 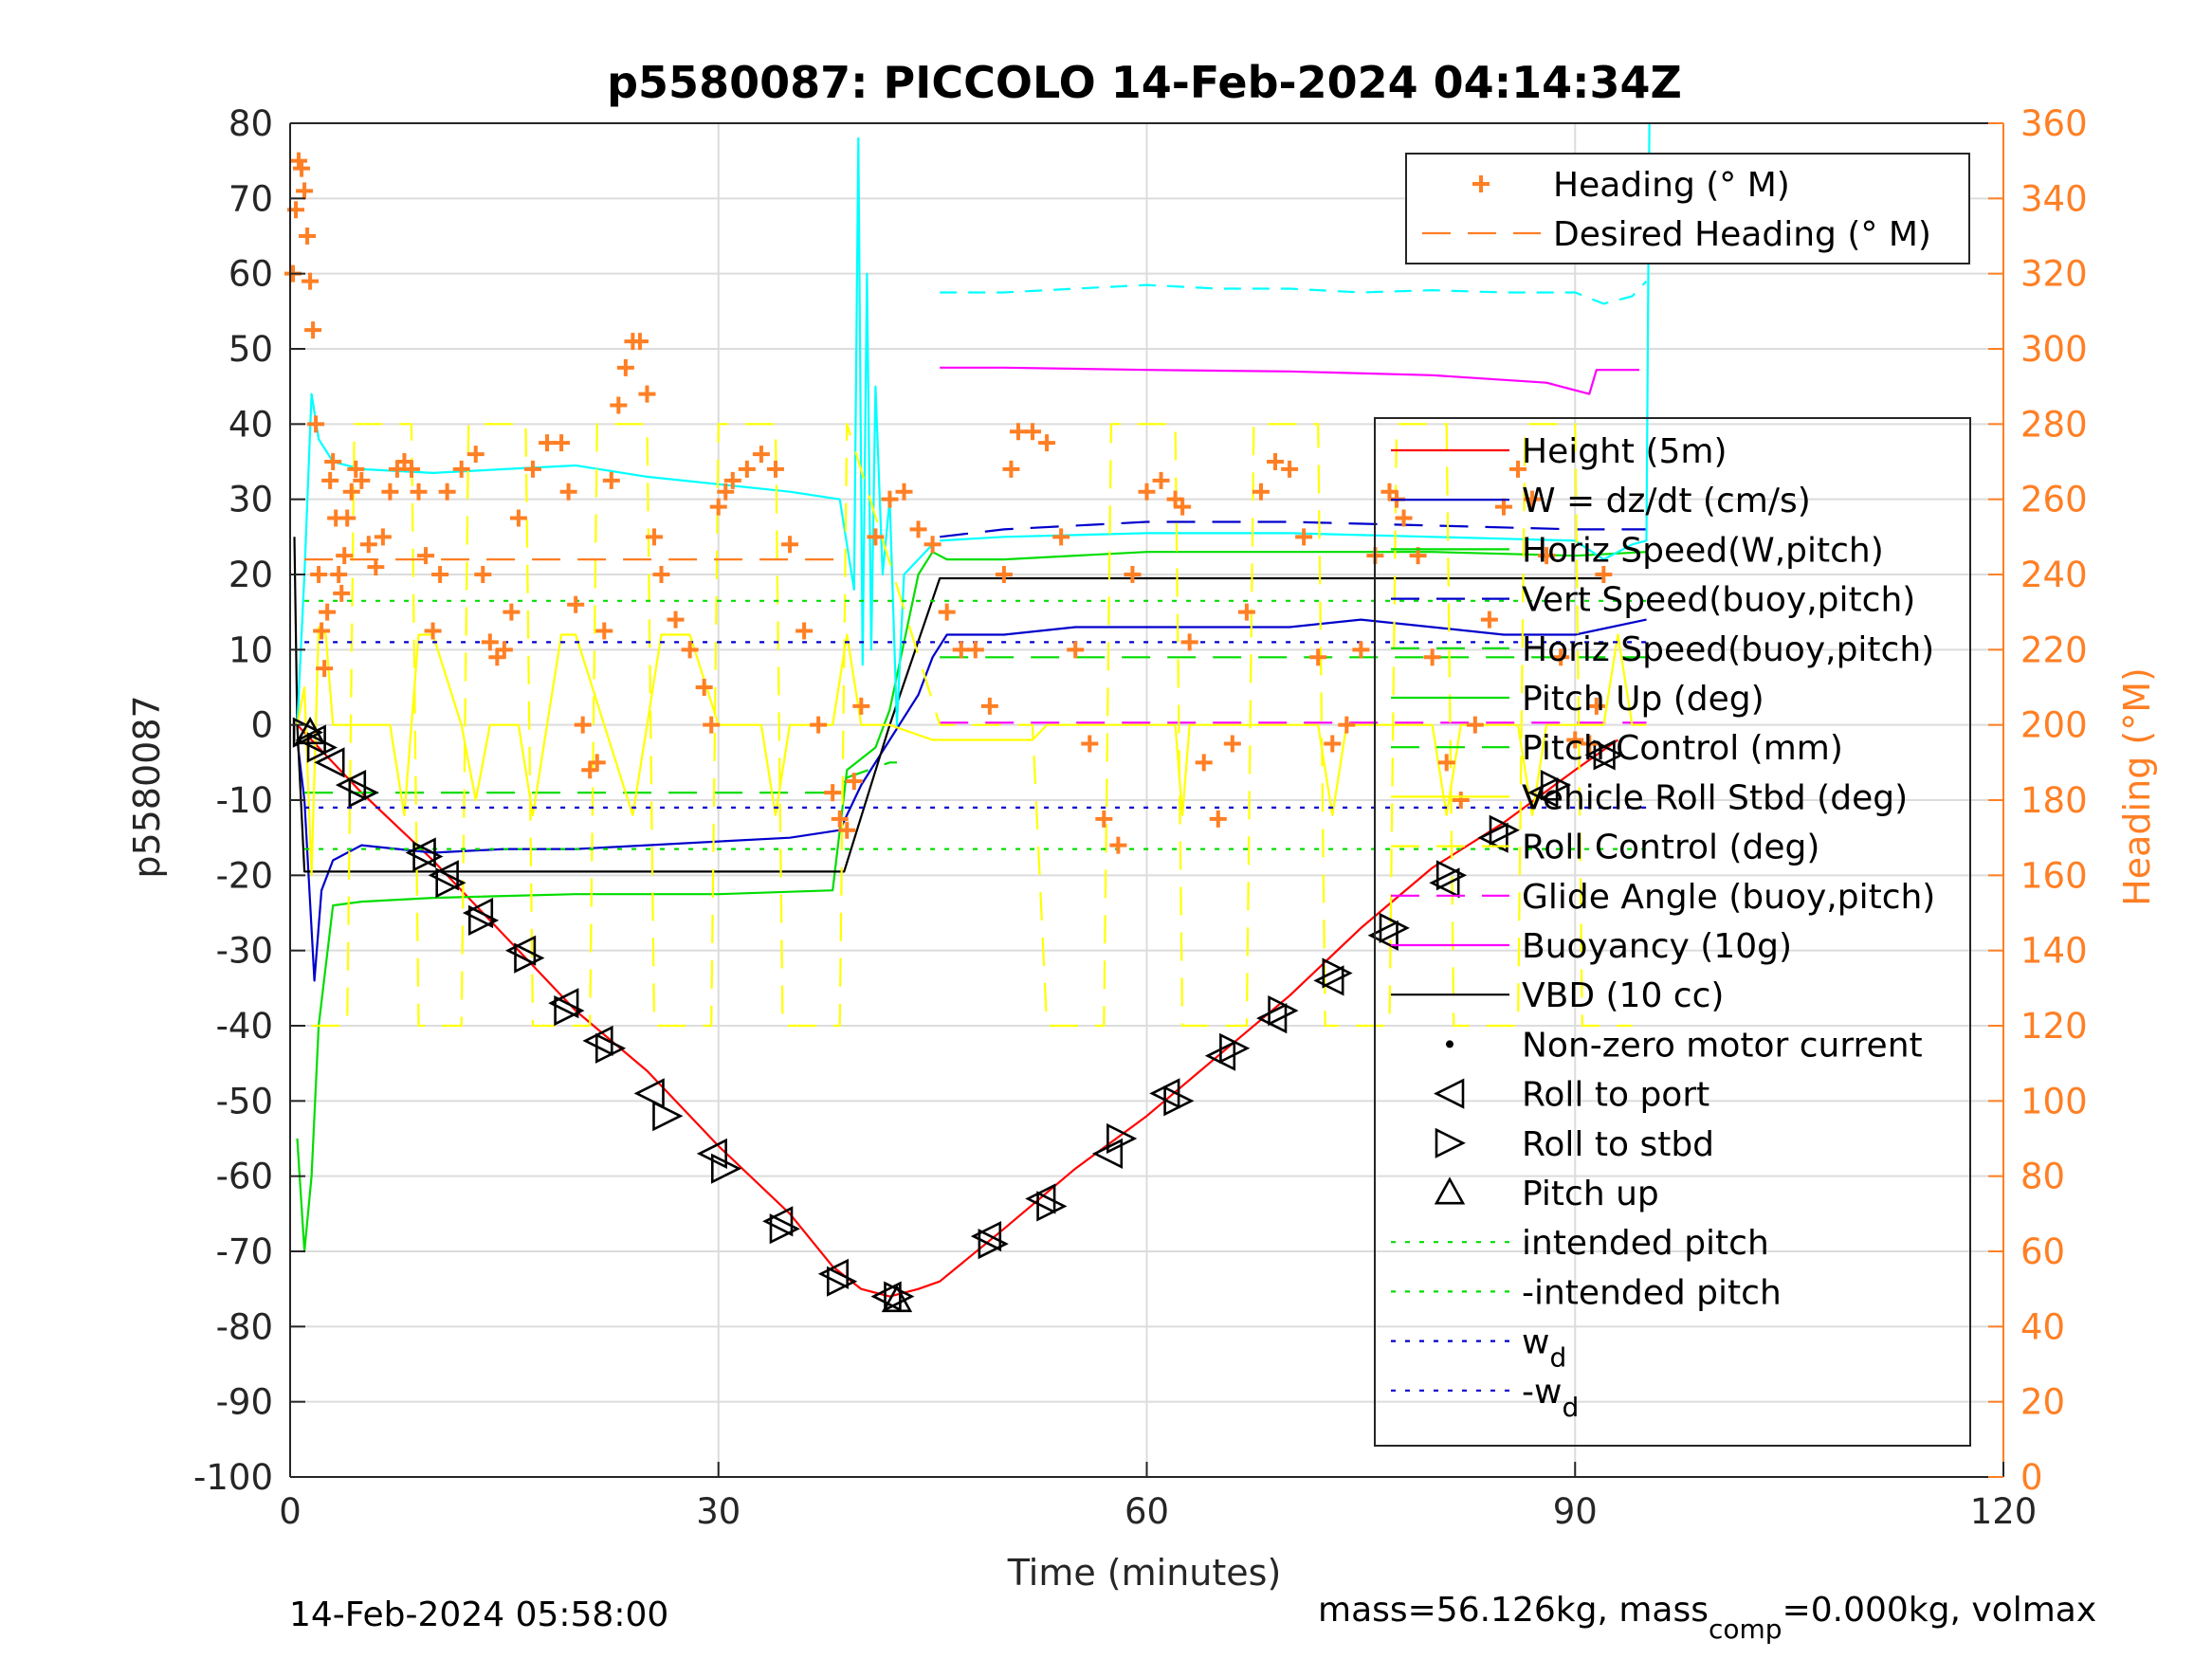 I want to click on y-tick-label: 60, so click(x=251, y=274).